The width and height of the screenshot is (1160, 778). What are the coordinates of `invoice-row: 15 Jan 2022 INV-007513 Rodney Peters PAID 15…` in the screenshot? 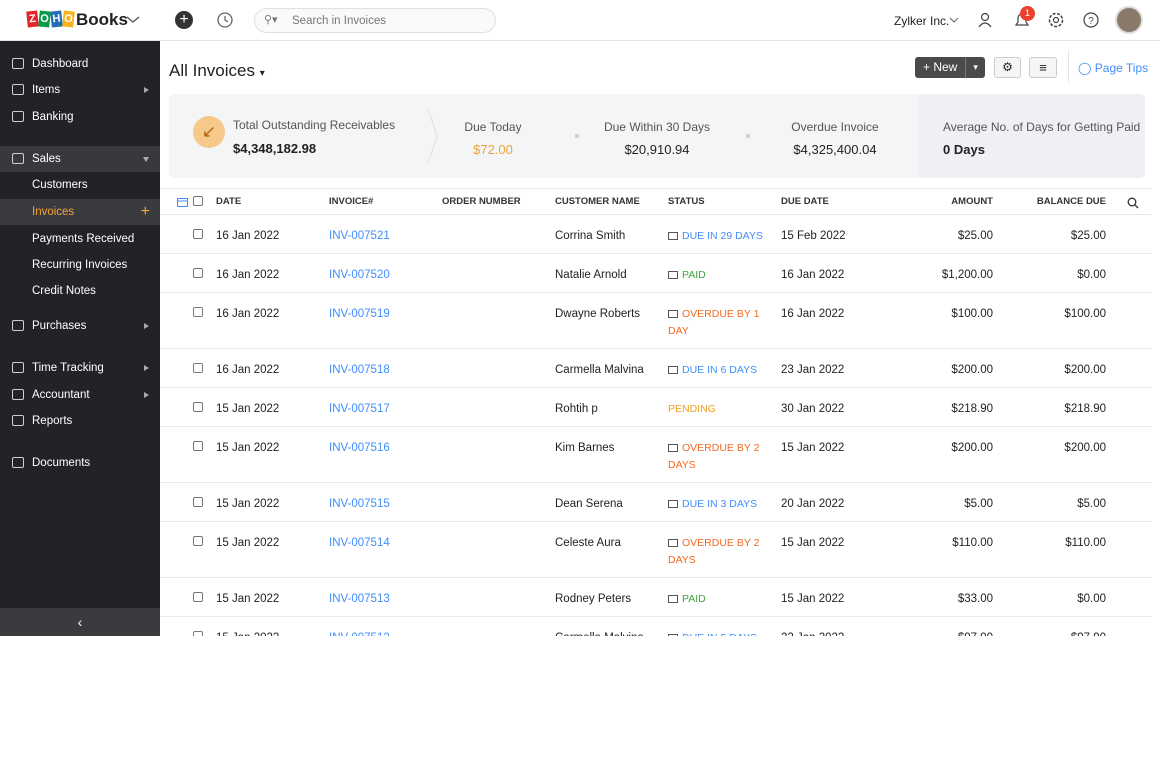 It's located at (656, 597).